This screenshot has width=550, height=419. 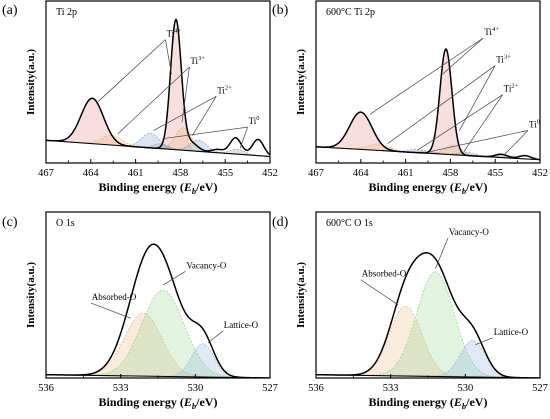 I want to click on panel-letter: (b), so click(x=280, y=10).